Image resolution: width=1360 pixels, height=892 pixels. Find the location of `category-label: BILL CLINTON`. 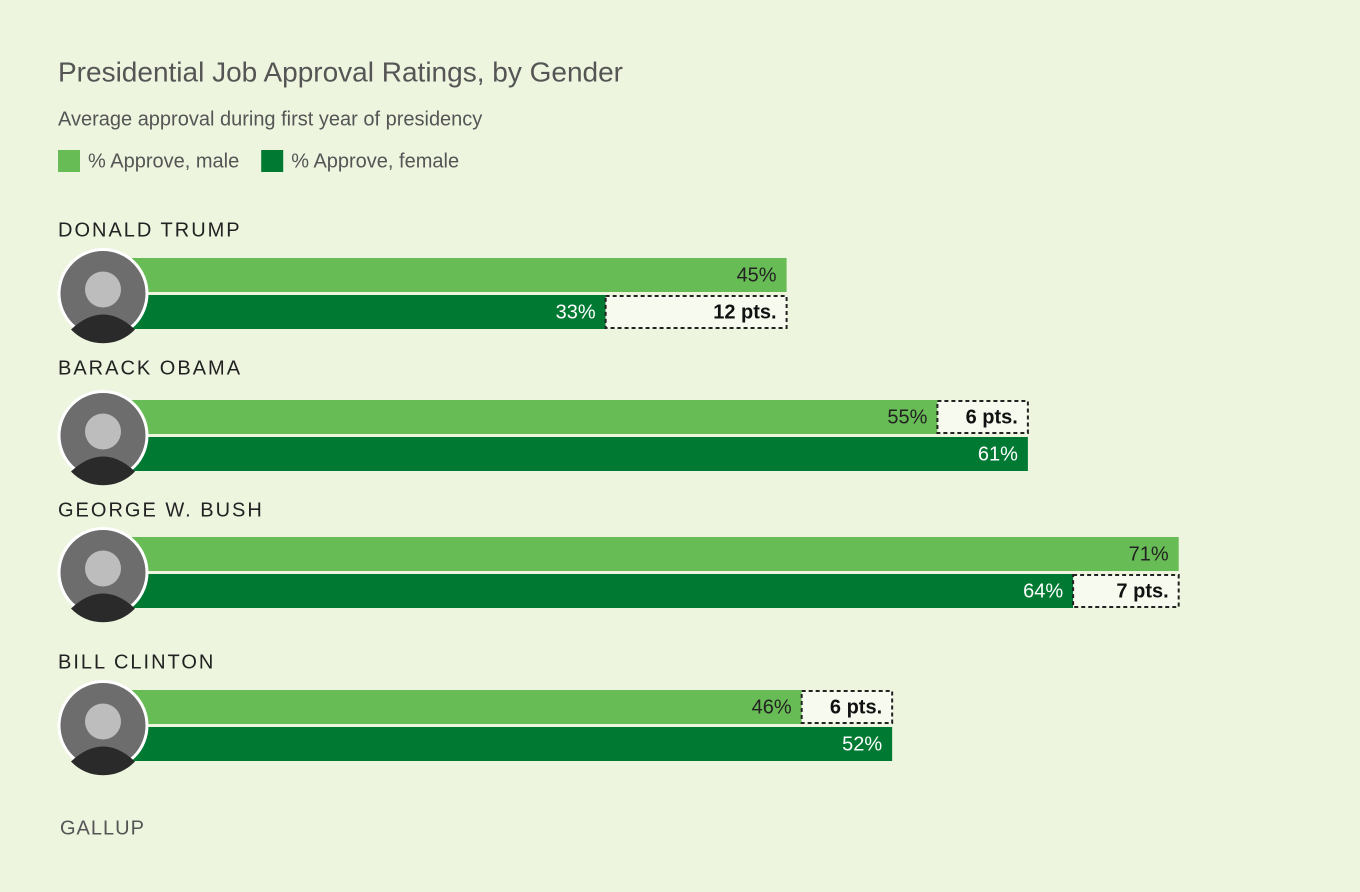

category-label: BILL CLINTON is located at coordinates (136, 662).